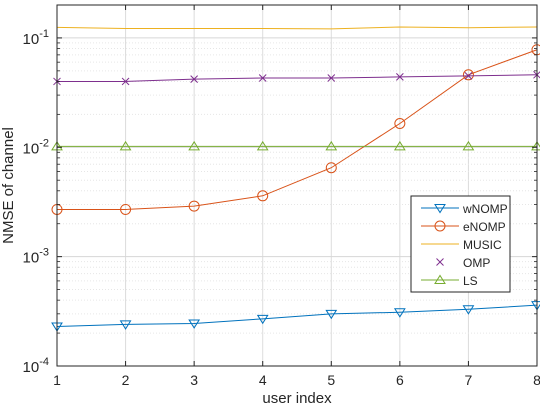  Describe the element at coordinates (263, 380) in the screenshot. I see `x-tick-label: 4` at that location.